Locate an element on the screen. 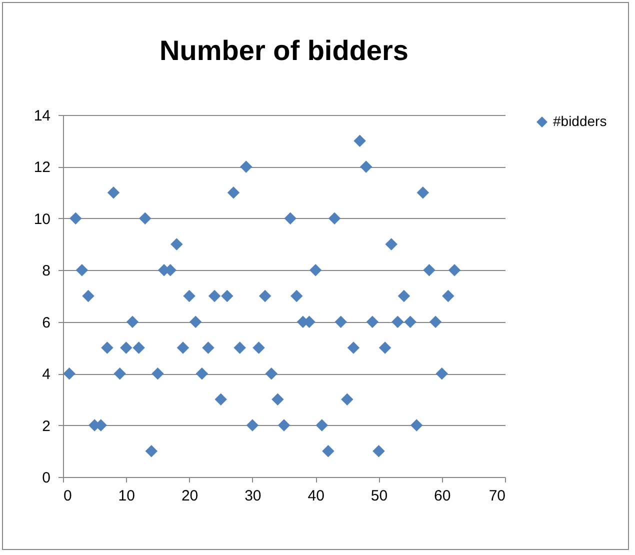  x-tick-label: 50 is located at coordinates (379, 496).